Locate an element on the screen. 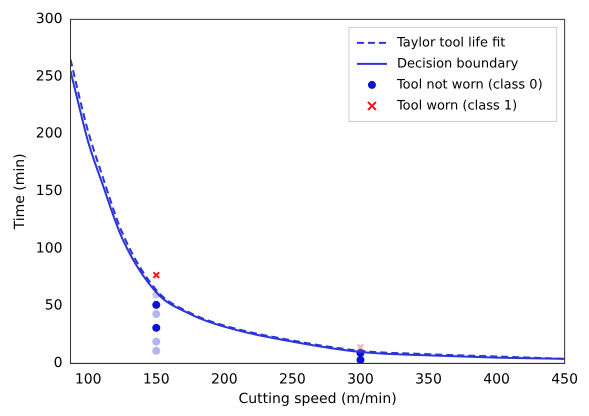 The image size is (589, 416). x-tick-label: 150 is located at coordinates (156, 379).